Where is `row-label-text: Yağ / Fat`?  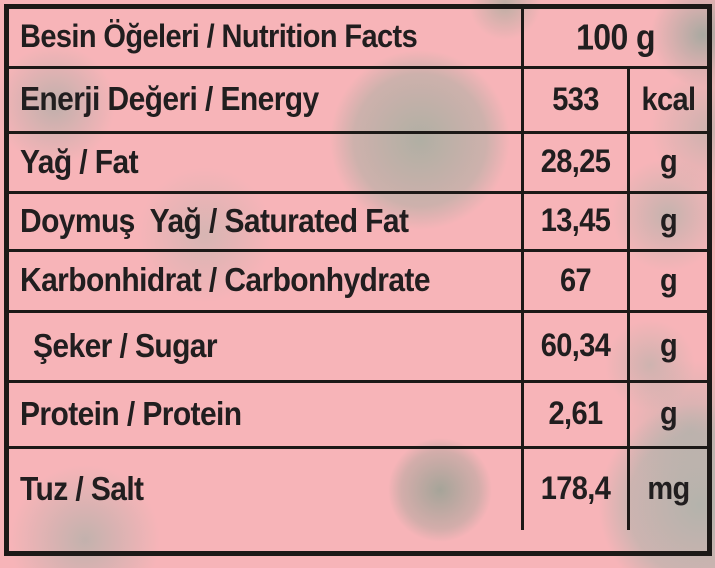
row-label-text: Yağ / Fat is located at coordinates (79, 162).